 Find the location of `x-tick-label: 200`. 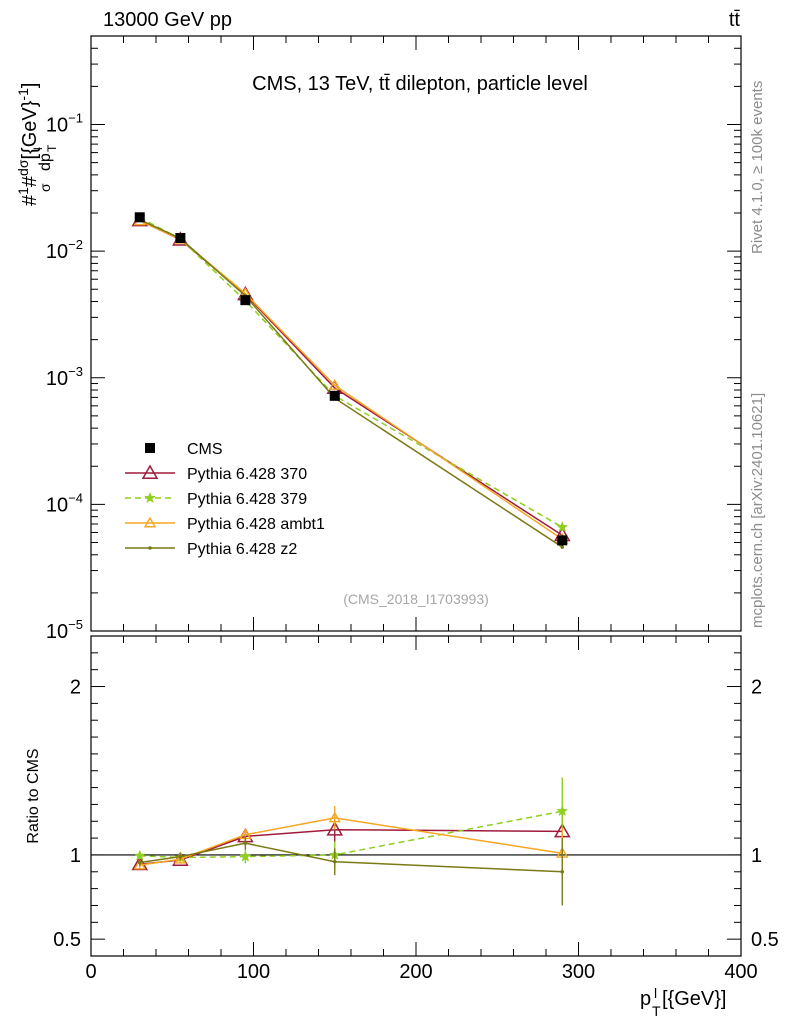

x-tick-label: 200 is located at coordinates (415, 972).